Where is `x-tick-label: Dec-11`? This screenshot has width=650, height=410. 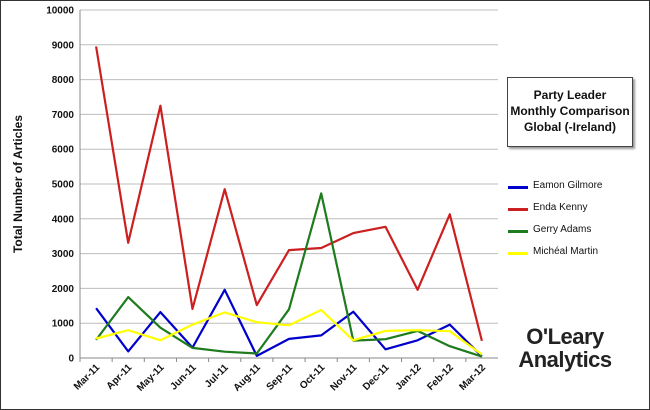
x-tick-label: Dec-11 is located at coordinates (376, 377).